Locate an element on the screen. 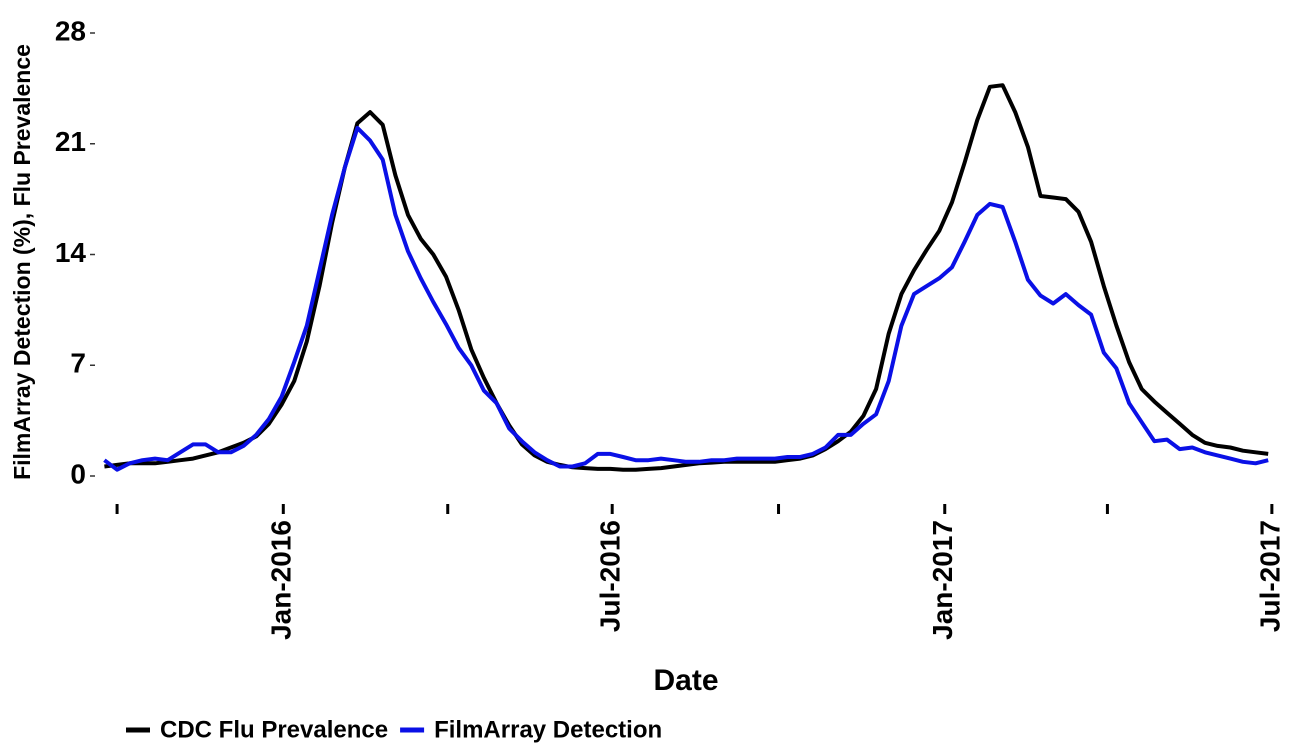 This screenshot has width=1296, height=749. y-tick-label: 28 is located at coordinates (70, 30).